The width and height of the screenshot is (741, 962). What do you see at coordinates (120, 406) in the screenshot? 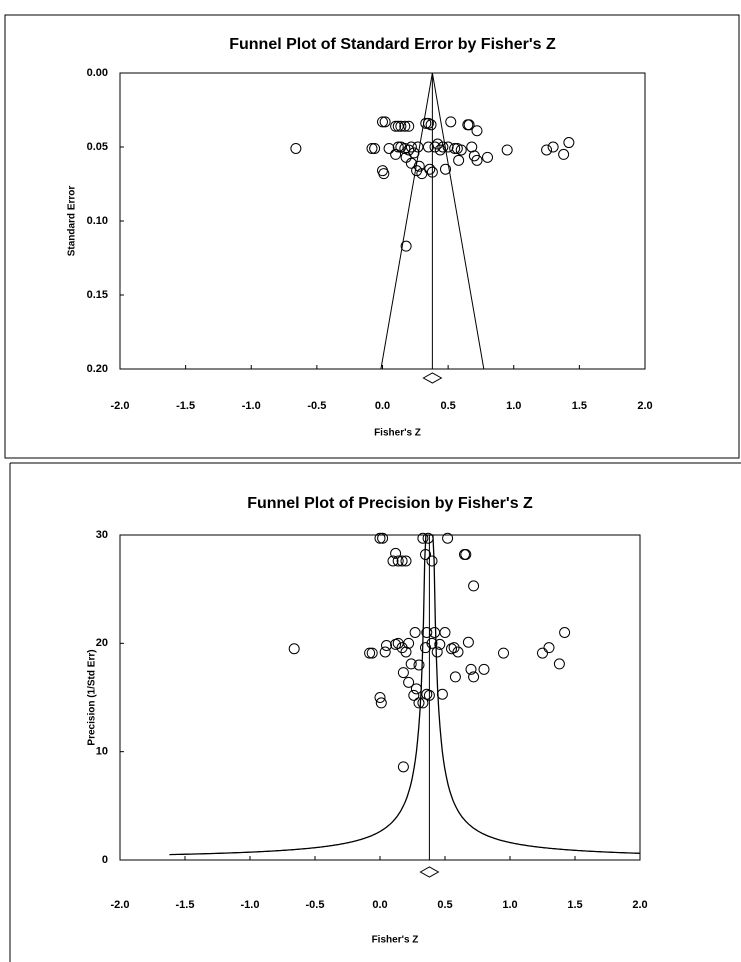
I see `x-tick-label: -2.0` at bounding box center [120, 406].